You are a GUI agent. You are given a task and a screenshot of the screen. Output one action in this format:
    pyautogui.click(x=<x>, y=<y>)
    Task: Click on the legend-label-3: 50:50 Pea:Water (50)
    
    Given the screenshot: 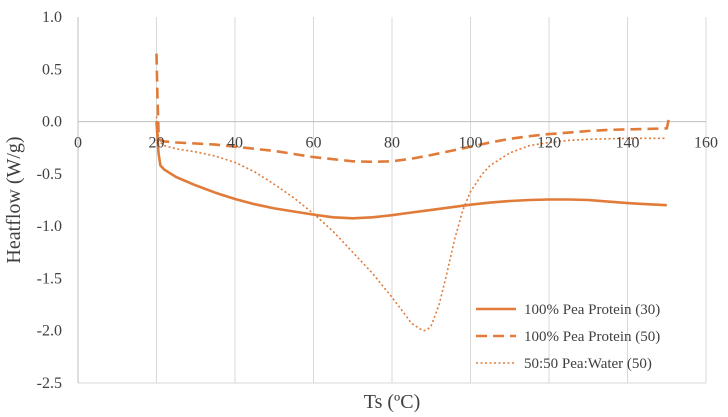 What is the action you would take?
    pyautogui.click(x=588, y=364)
    